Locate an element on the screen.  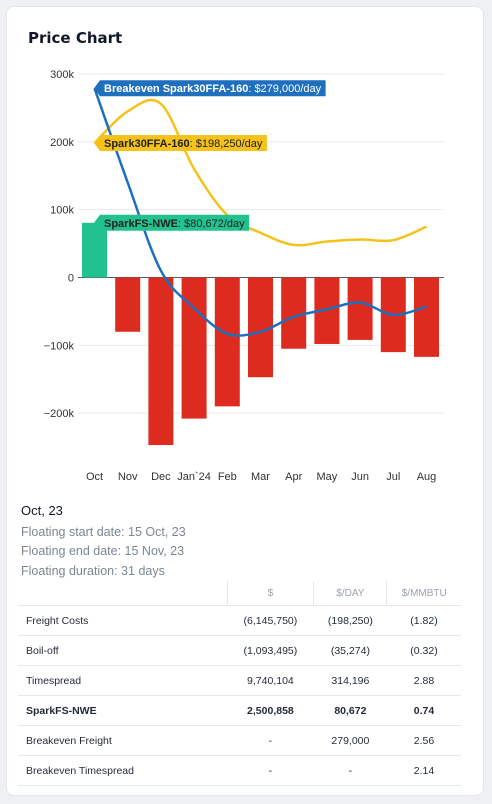
x-tick-label: Aug is located at coordinates (427, 477).